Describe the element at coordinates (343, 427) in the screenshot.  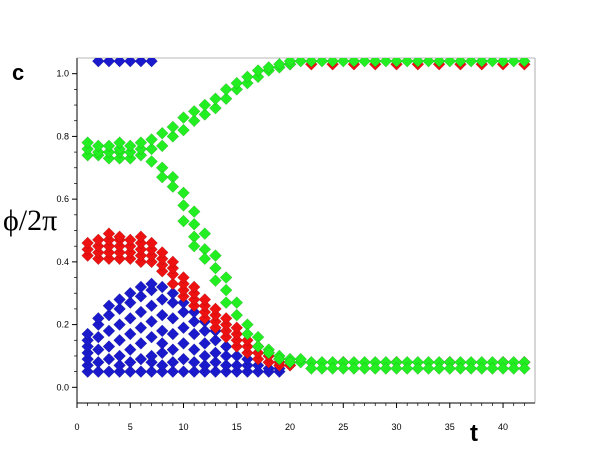
I see `x-tick-label: 25` at that location.